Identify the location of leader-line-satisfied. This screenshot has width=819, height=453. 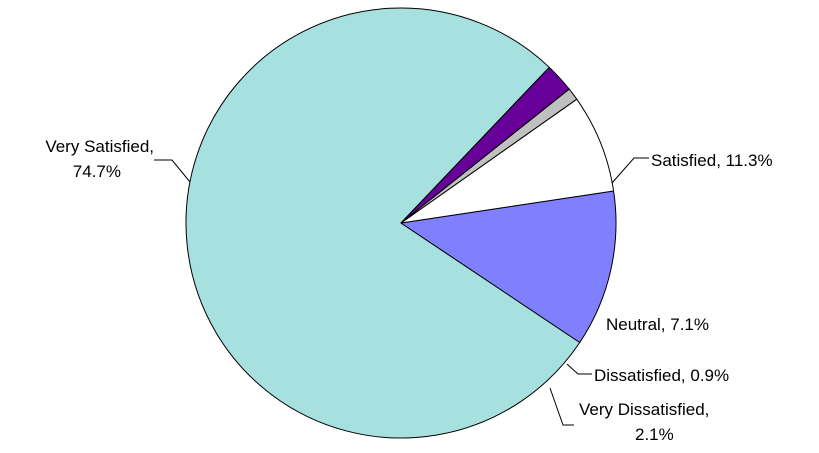
(630, 170).